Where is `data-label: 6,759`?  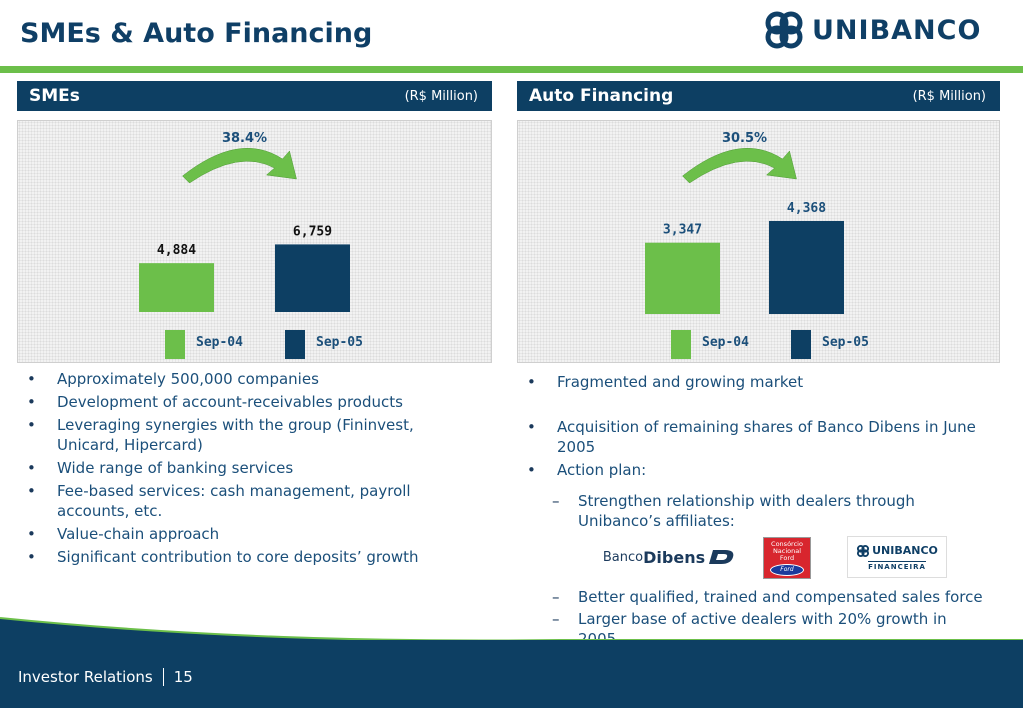 data-label: 6,759 is located at coordinates (312, 231).